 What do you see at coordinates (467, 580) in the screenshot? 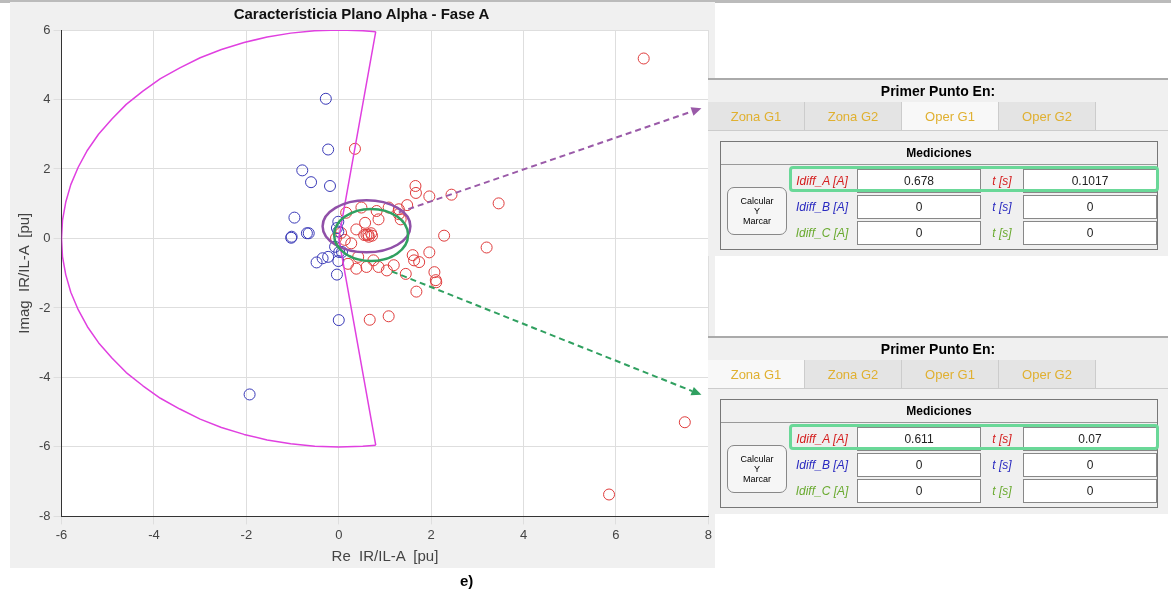
I see `text: e)` at bounding box center [467, 580].